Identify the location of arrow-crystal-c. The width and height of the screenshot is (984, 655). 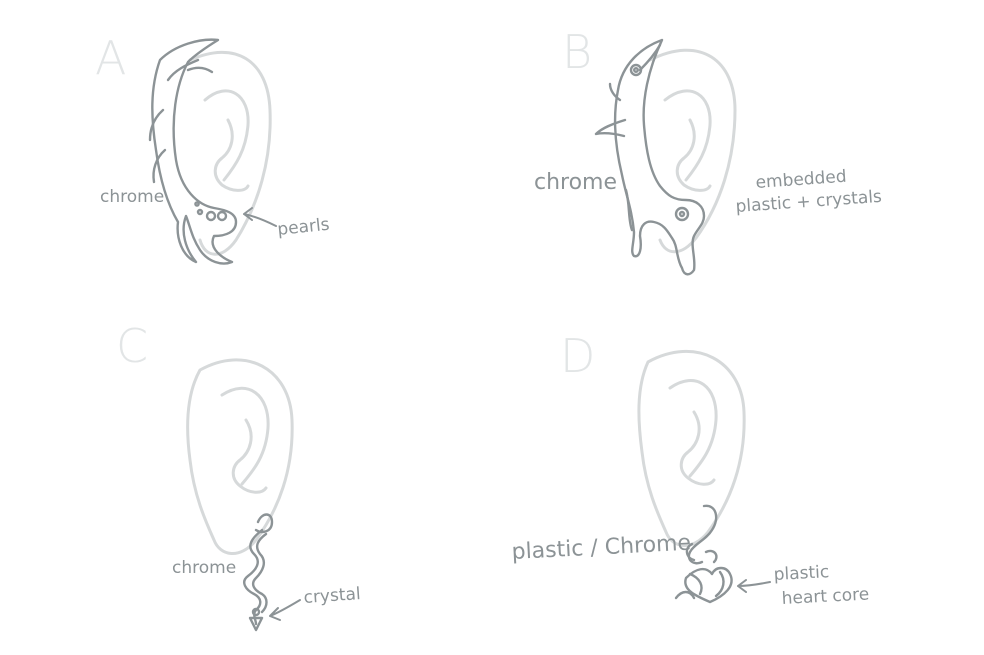
(285, 610).